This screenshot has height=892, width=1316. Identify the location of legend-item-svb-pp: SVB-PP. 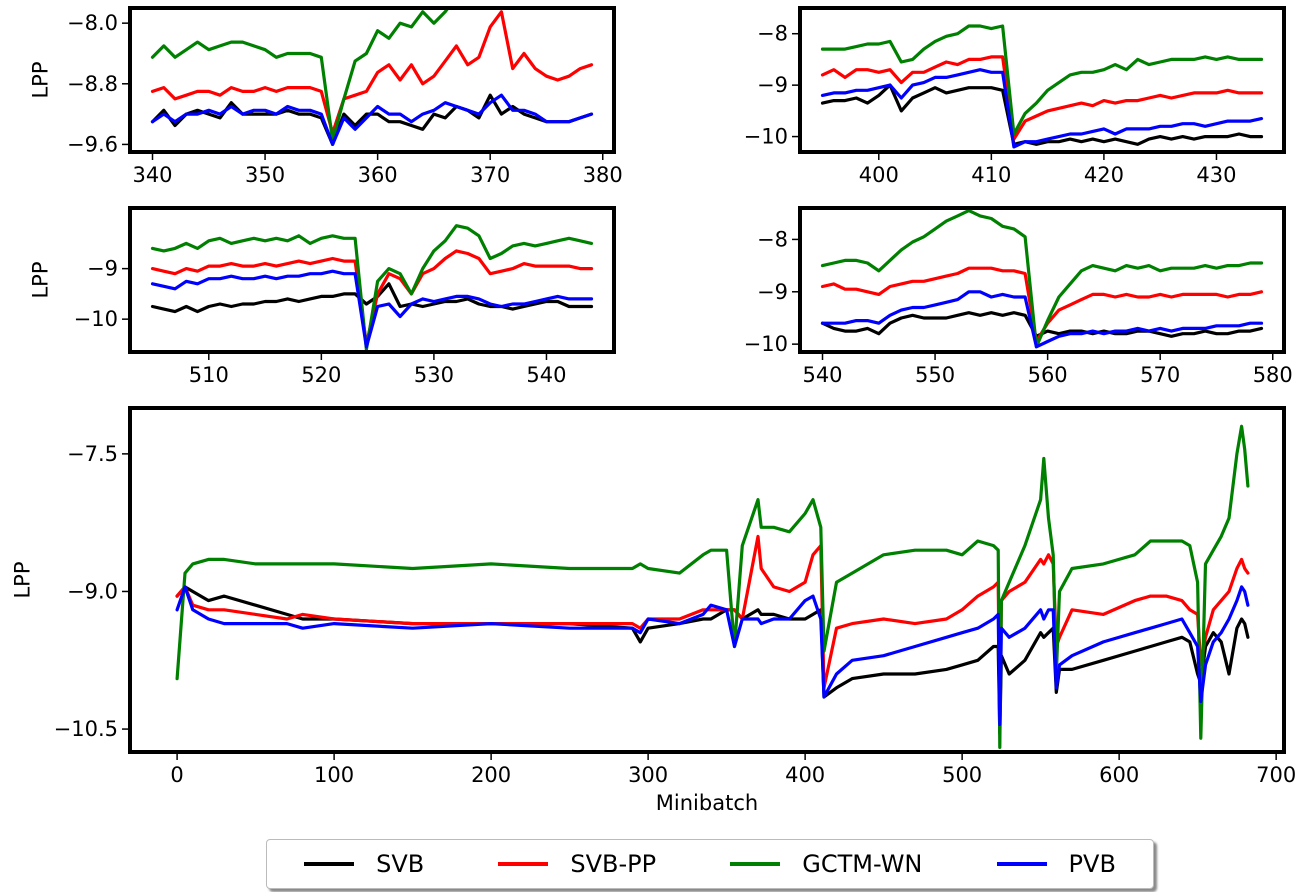
(577, 864).